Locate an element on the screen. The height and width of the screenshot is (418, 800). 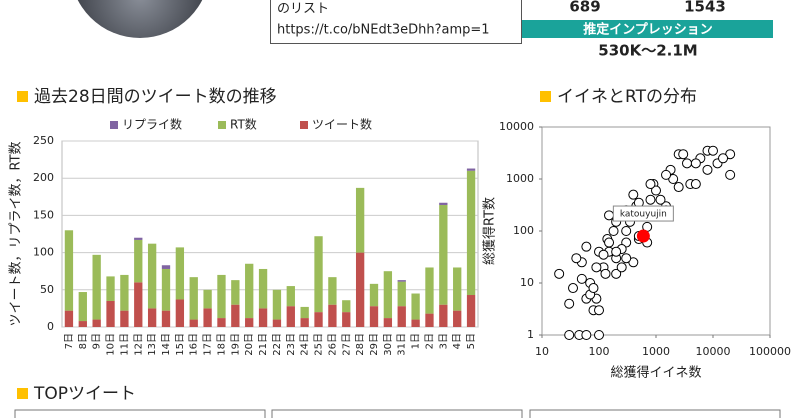
x-tick-label: 10000 is located at coordinates (713, 351).